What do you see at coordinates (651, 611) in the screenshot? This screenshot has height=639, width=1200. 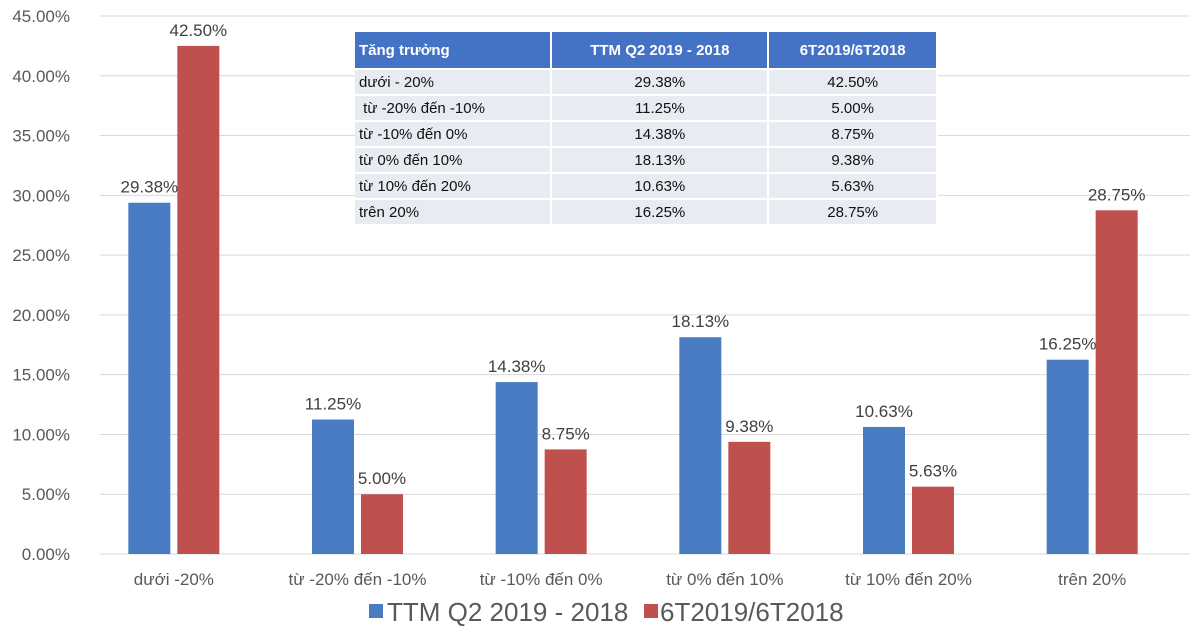 I see `legend-swatch-6t` at bounding box center [651, 611].